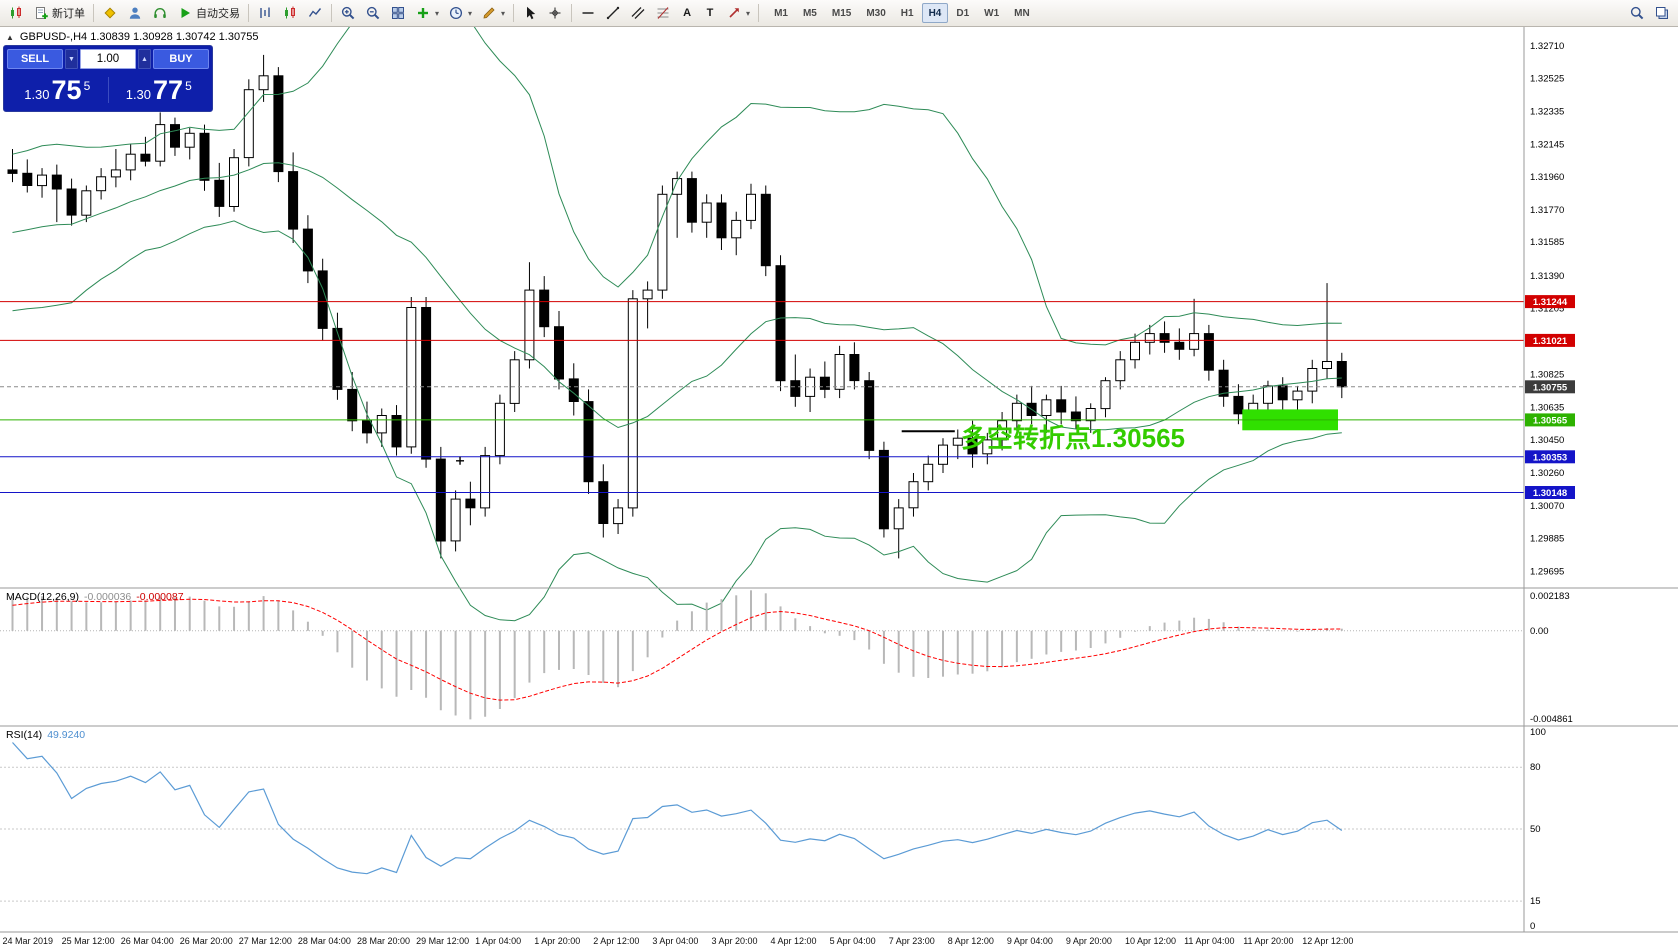 Image resolution: width=1678 pixels, height=950 pixels. What do you see at coordinates (135, 13) in the screenshot?
I see `profile-button` at bounding box center [135, 13].